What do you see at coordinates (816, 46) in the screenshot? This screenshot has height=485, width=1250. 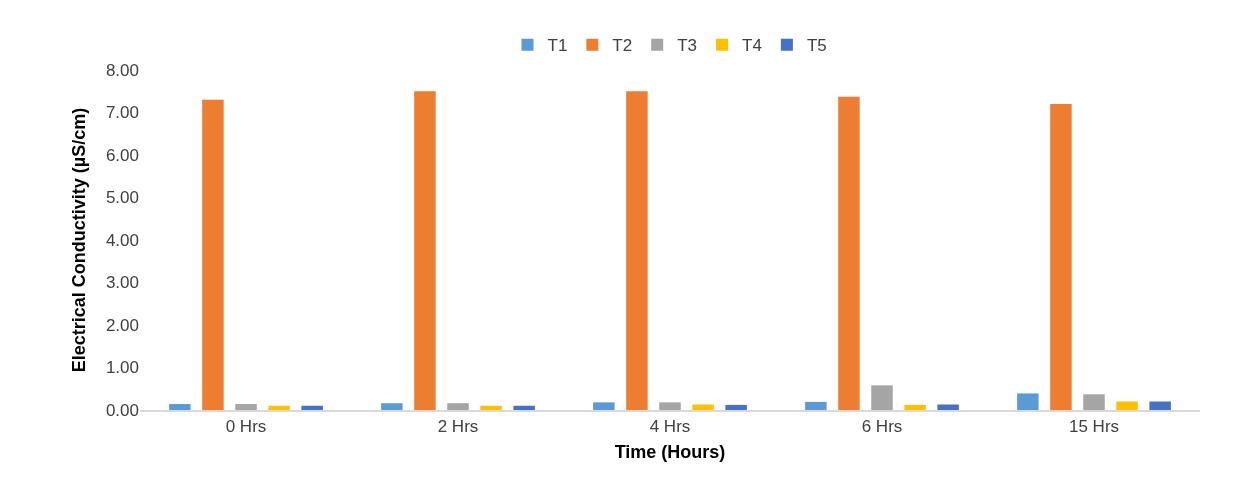 I see `legend-label: T5` at bounding box center [816, 46].